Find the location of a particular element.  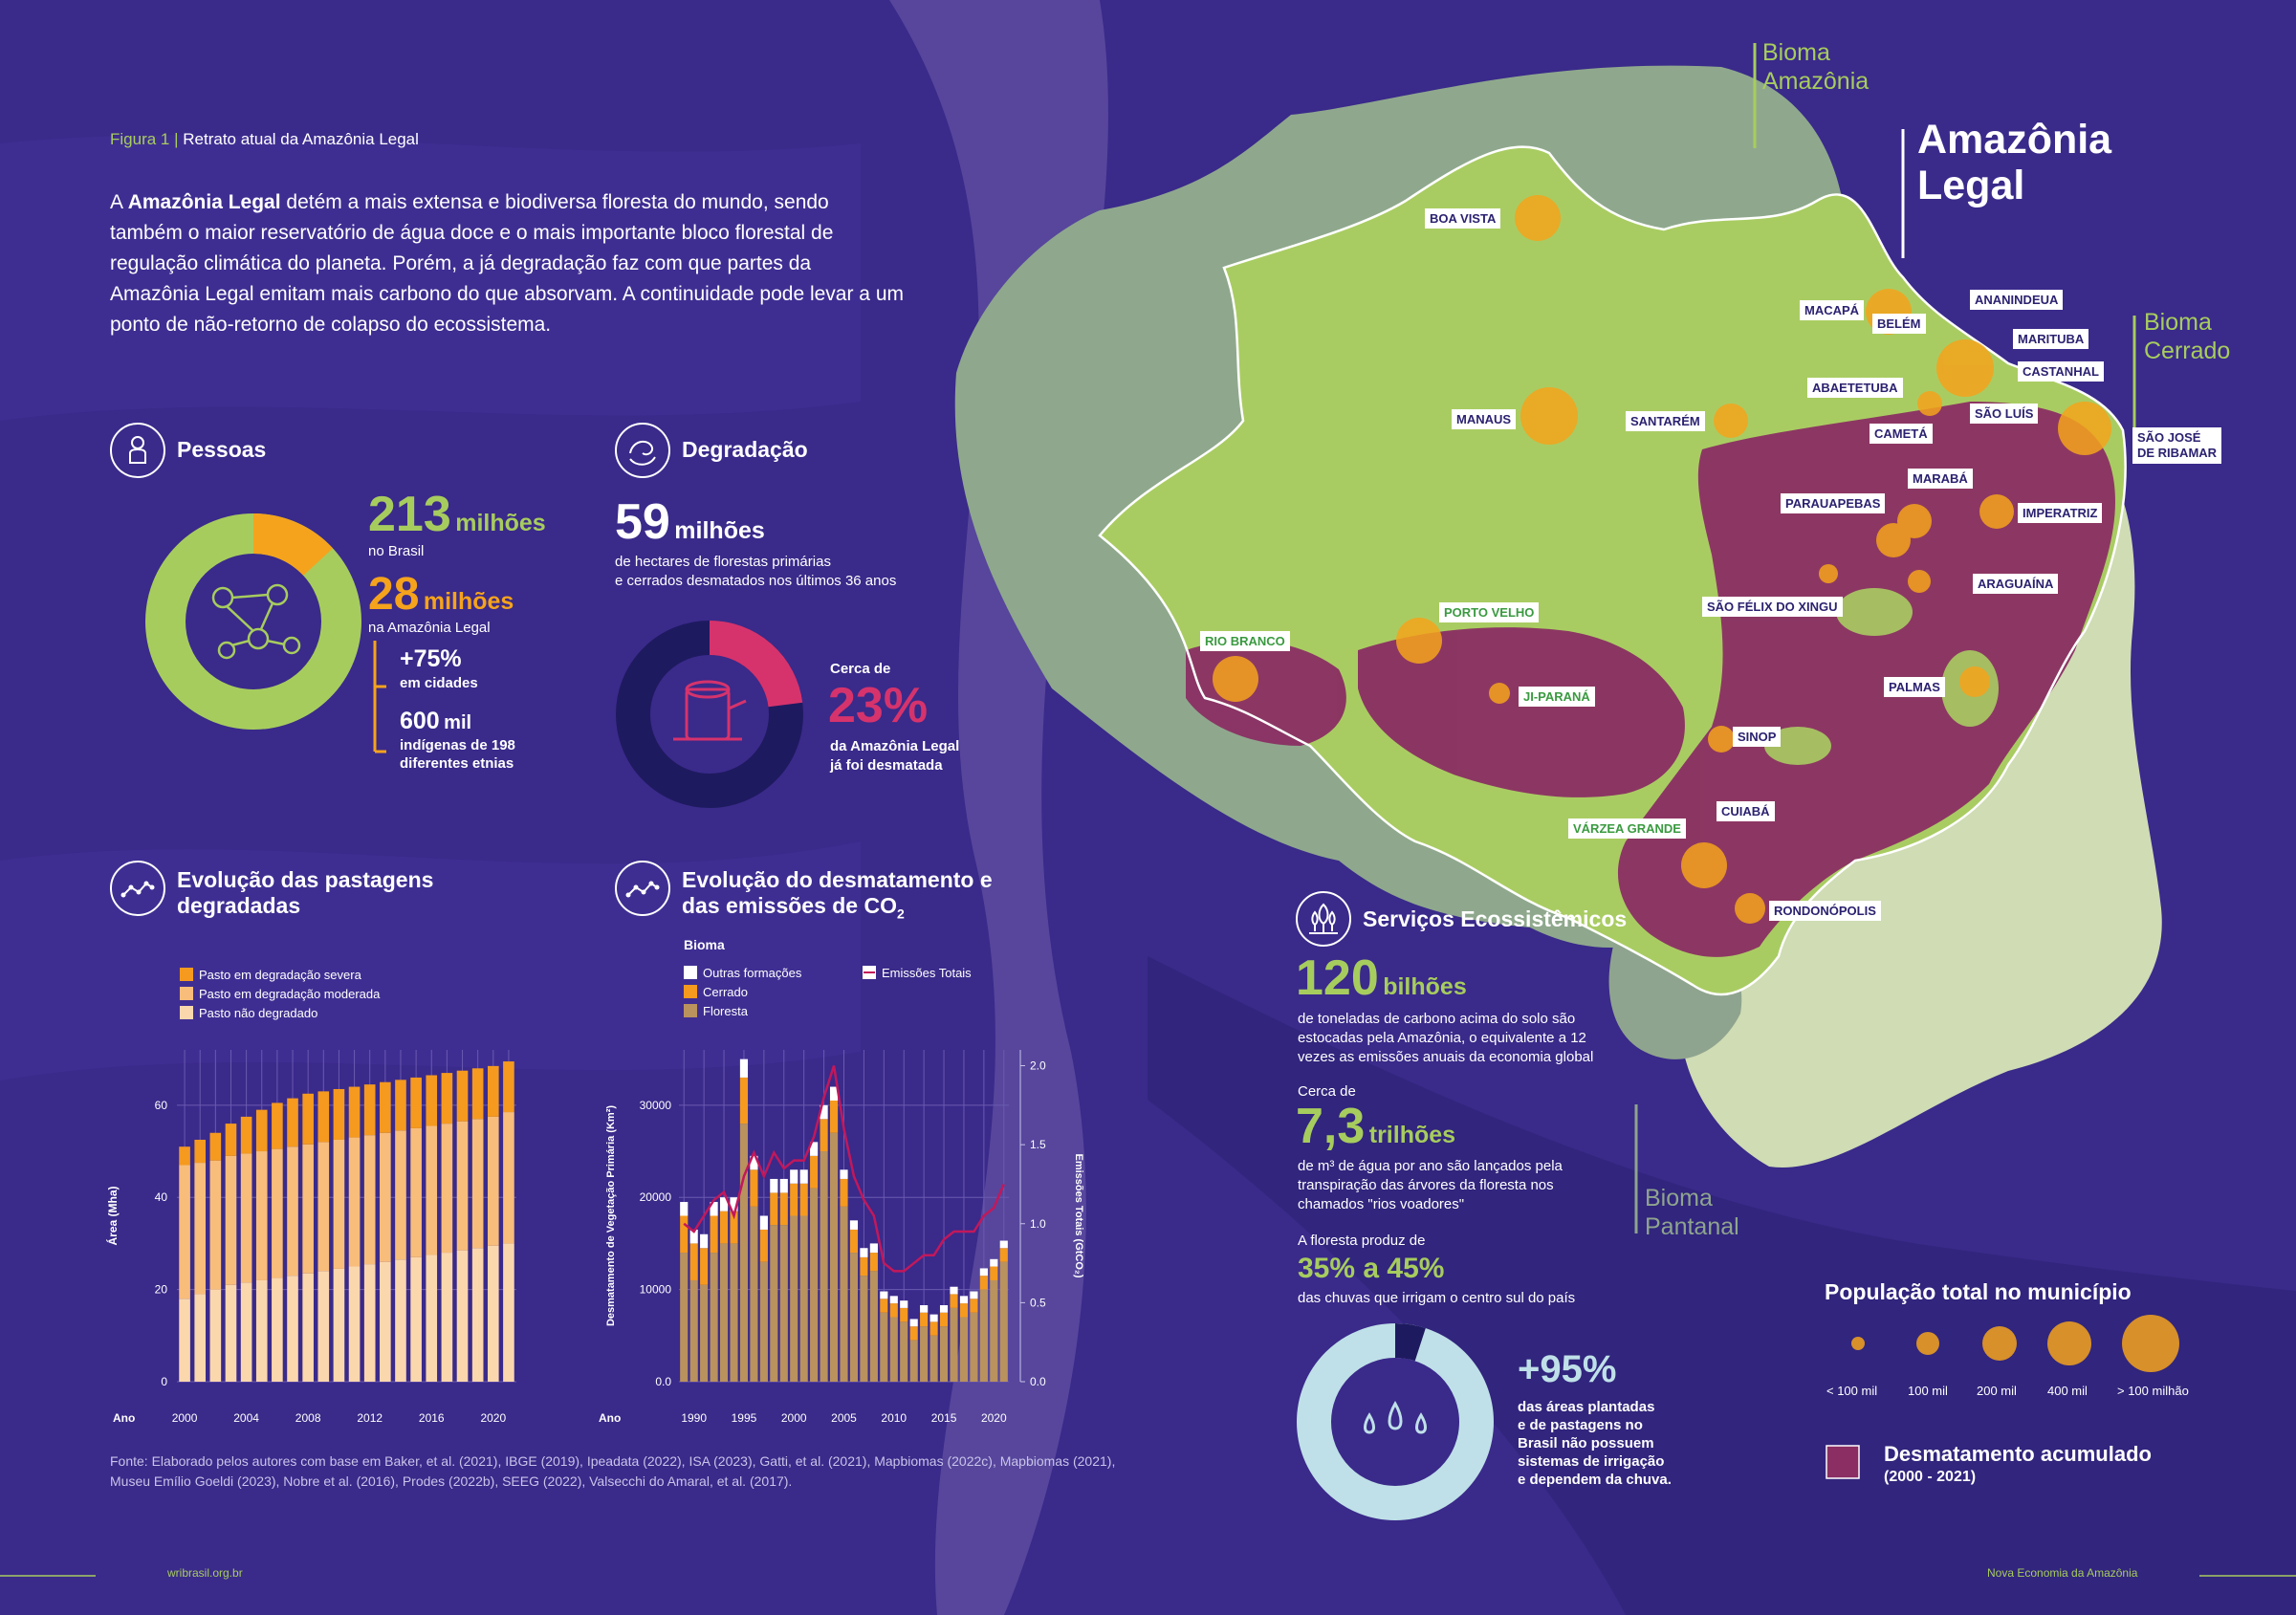

legend-title: Bioma is located at coordinates (704, 944).